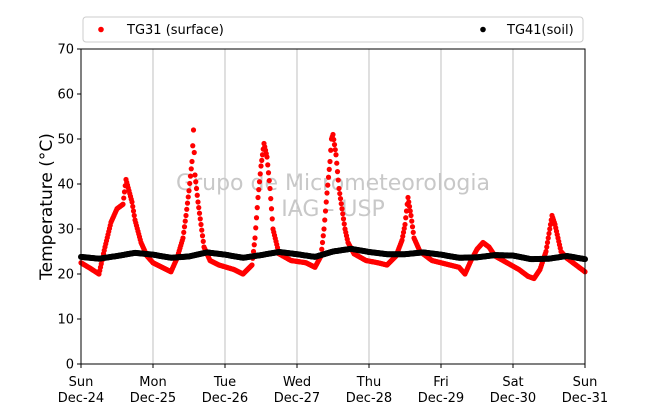 This screenshot has height=409, width=650. I want to click on legend-box, so click(333, 29).